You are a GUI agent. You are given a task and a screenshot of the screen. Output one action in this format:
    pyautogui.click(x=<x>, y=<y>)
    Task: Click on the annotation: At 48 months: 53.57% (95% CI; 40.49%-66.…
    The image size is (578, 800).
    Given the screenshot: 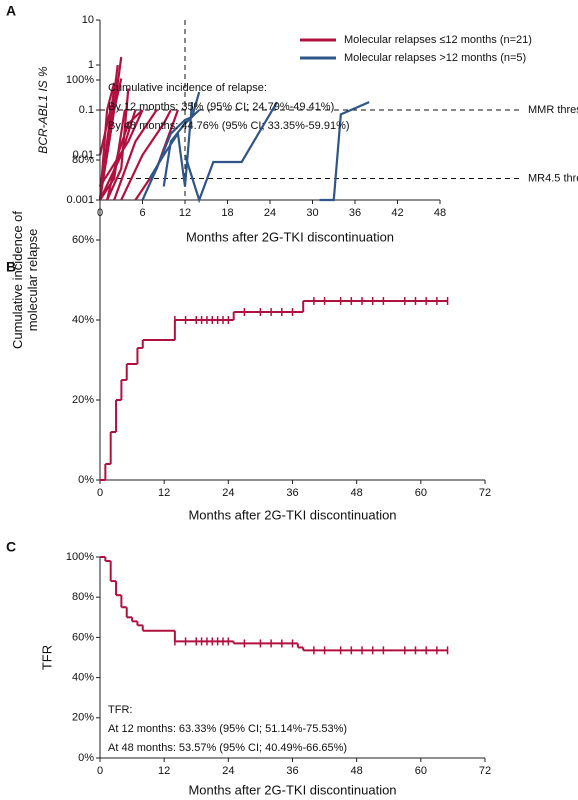 What is the action you would take?
    pyautogui.click(x=227, y=748)
    